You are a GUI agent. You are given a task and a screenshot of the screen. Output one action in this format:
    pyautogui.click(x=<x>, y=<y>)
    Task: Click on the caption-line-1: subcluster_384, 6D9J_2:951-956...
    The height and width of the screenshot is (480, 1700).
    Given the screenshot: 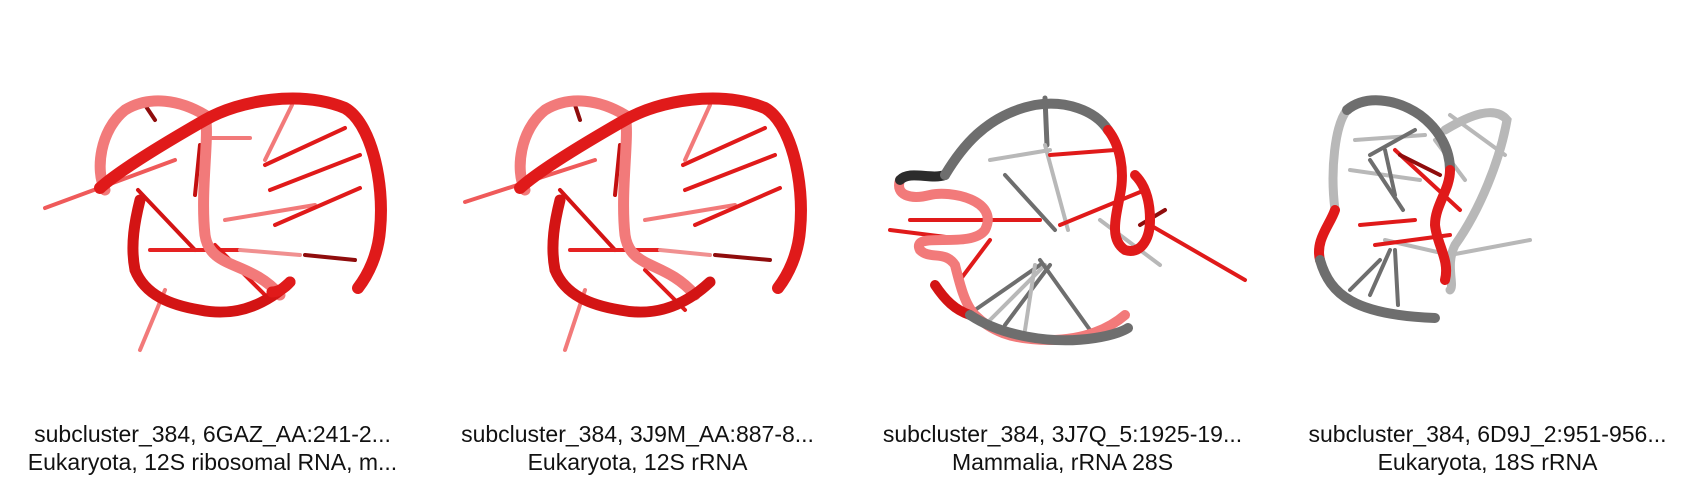 What is the action you would take?
    pyautogui.click(x=1487, y=434)
    